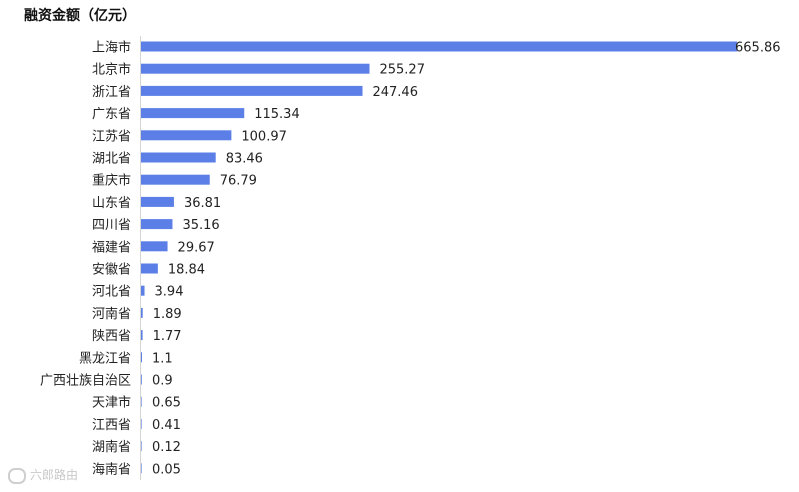  What do you see at coordinates (238, 181) in the screenshot?
I see `value-label: 76.79` at bounding box center [238, 181].